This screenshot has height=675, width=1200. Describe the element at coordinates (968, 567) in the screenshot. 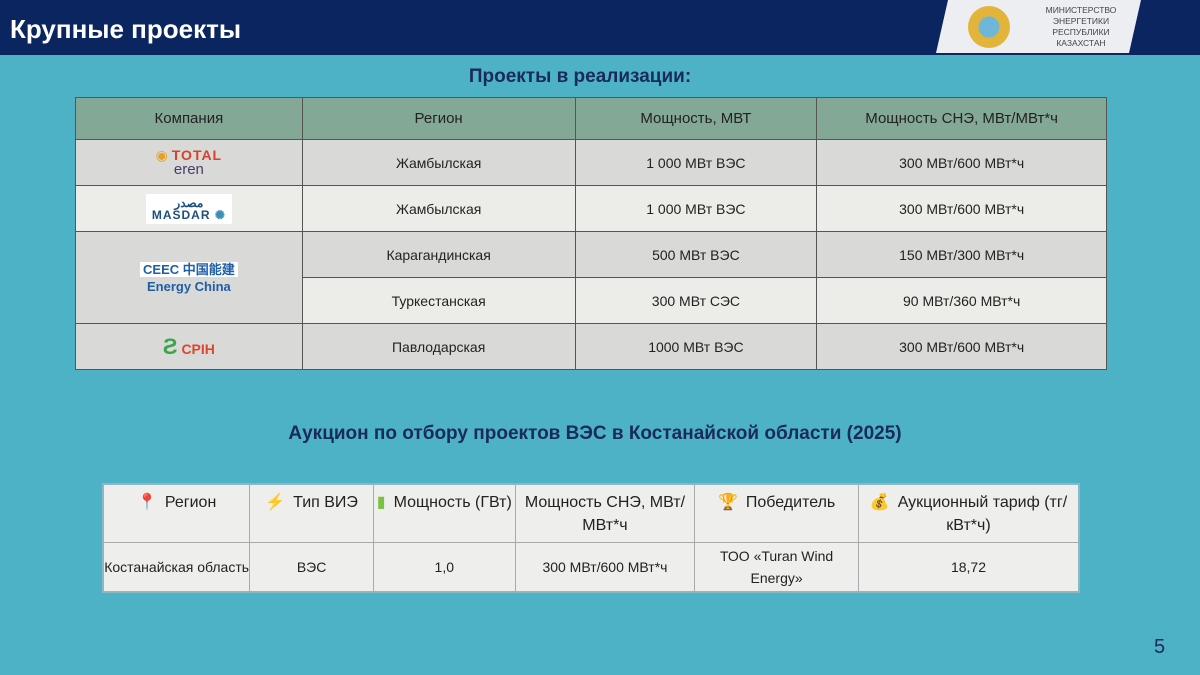

I see `tariff-cell: 18,72` at that location.